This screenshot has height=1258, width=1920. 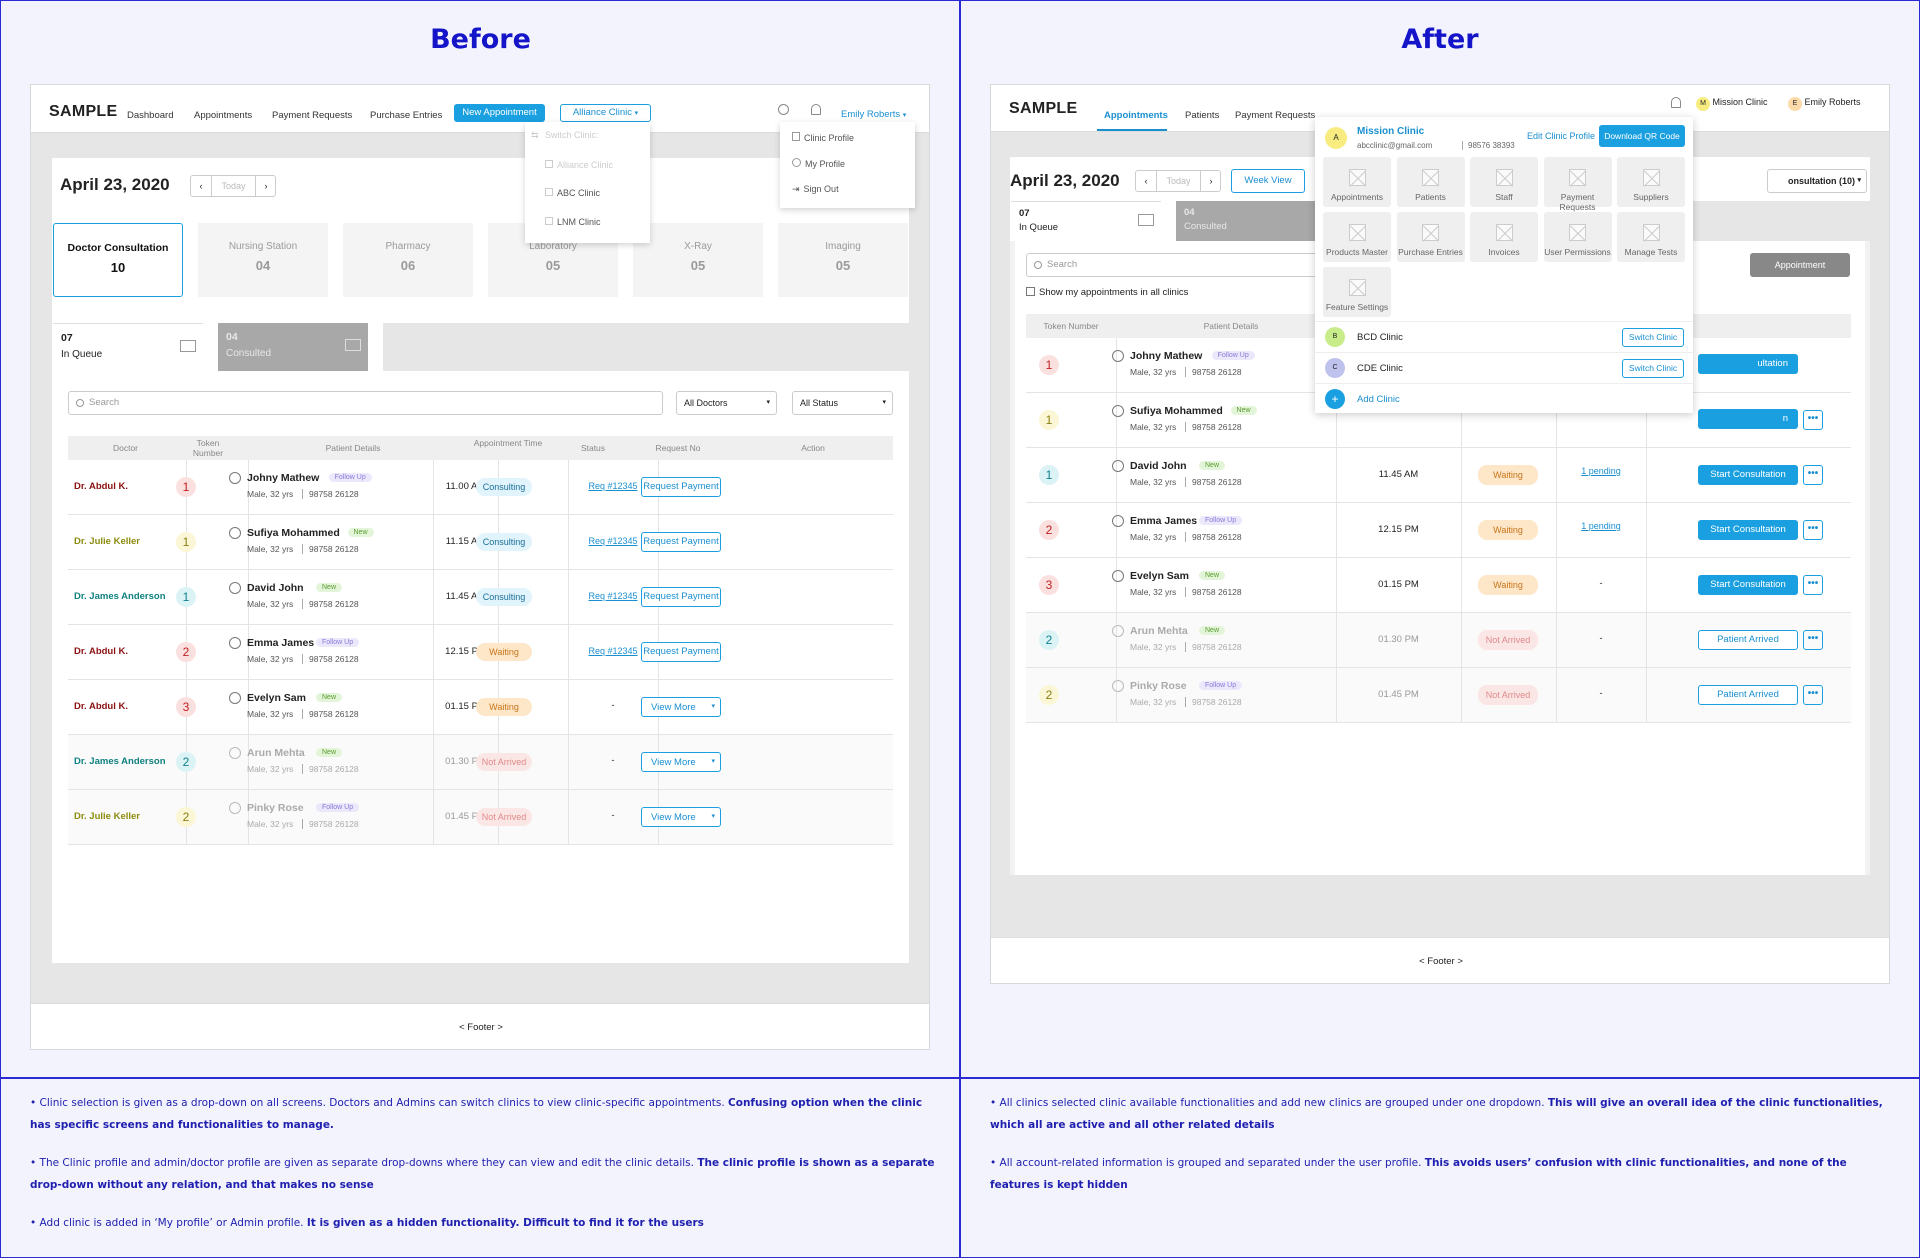 I want to click on feature-tile: Payment Requests, so click(x=1577, y=184).